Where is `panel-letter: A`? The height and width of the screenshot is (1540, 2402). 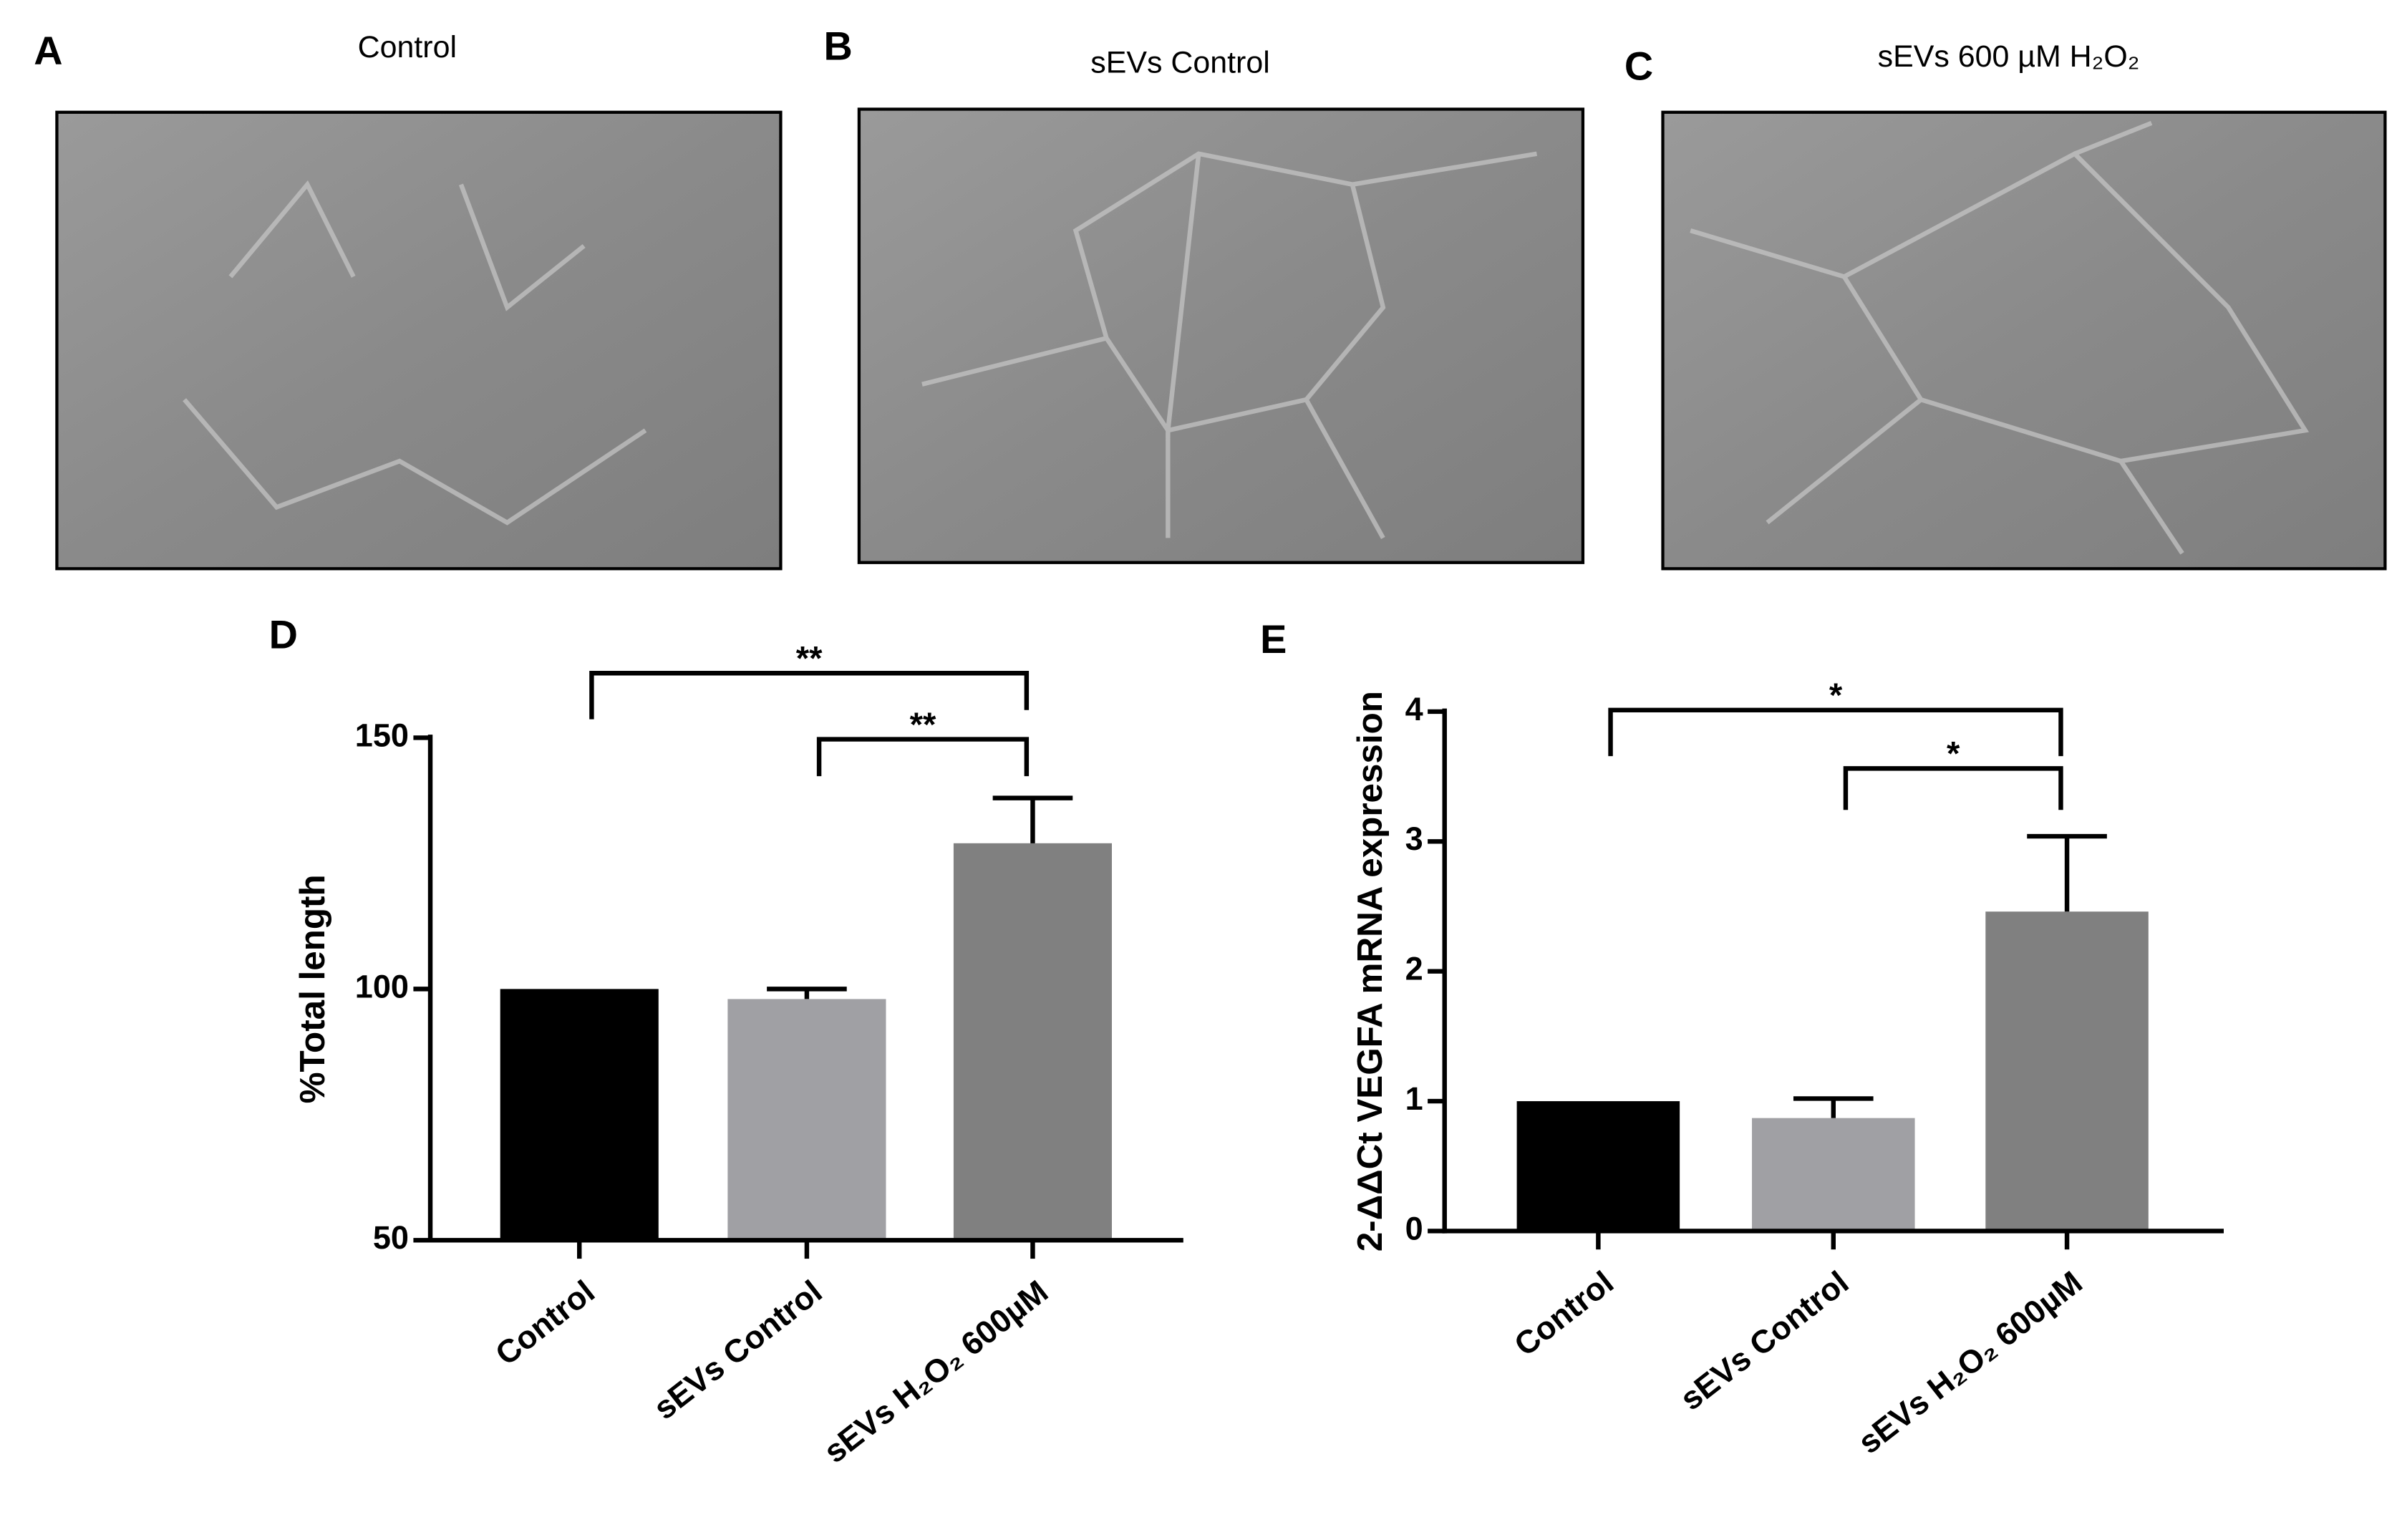 panel-letter: A is located at coordinates (48, 51).